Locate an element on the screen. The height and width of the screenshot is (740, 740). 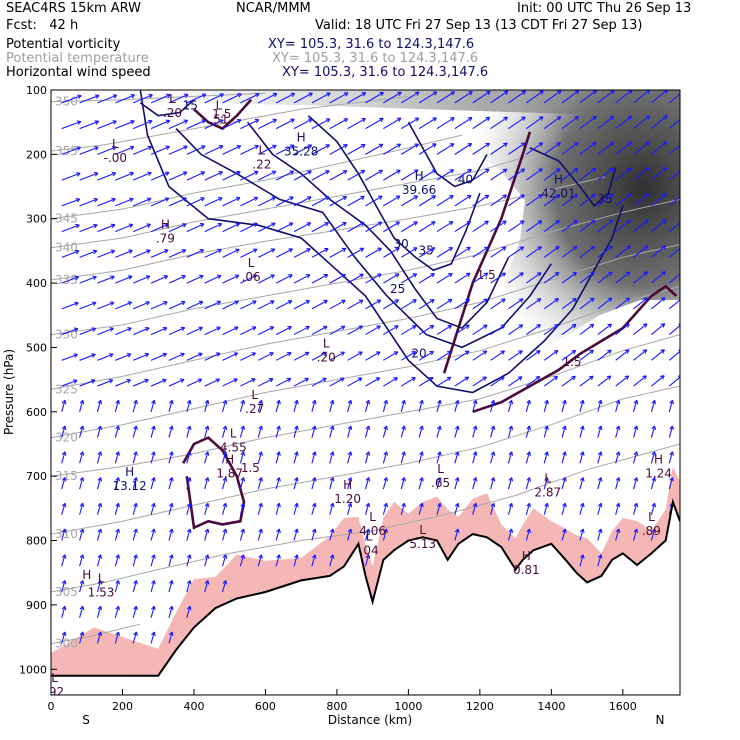
y-tick-label: 500 is located at coordinates (36, 347).